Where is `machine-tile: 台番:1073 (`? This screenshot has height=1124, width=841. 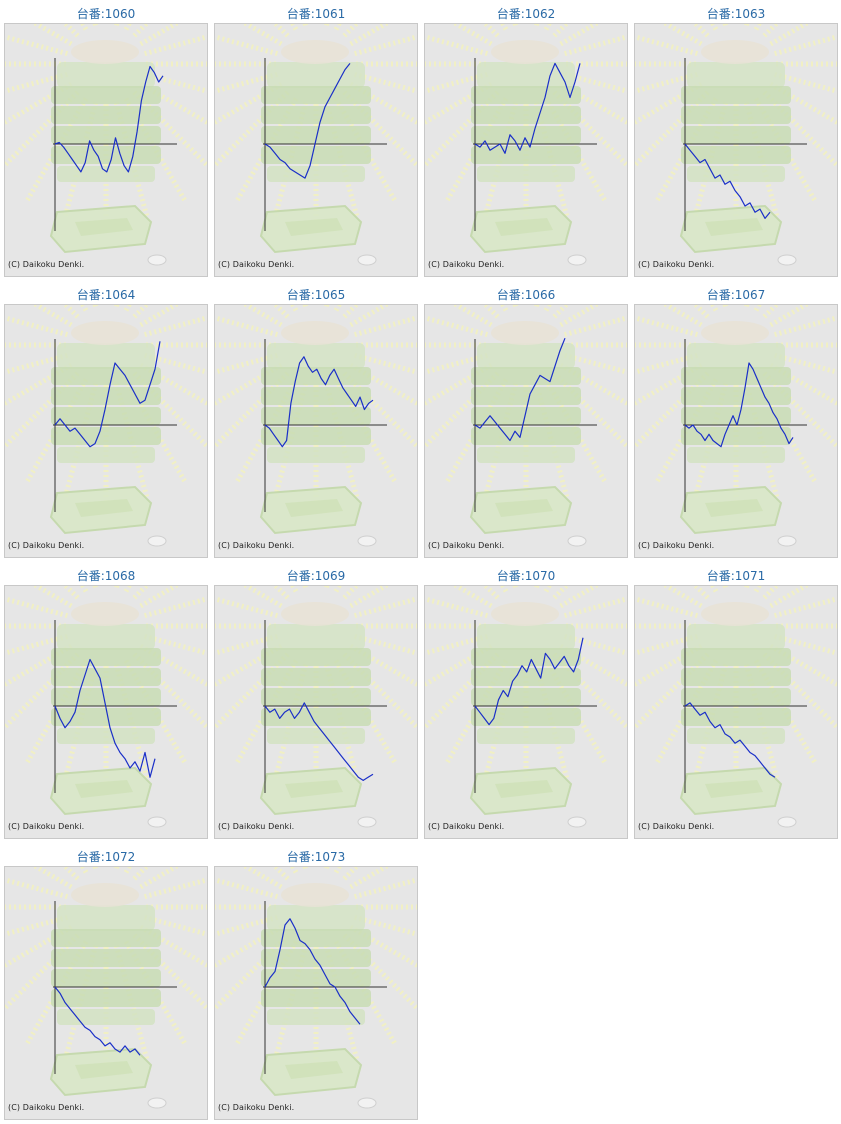 machine-tile: 台番:1073 ( is located at coordinates (316, 985).